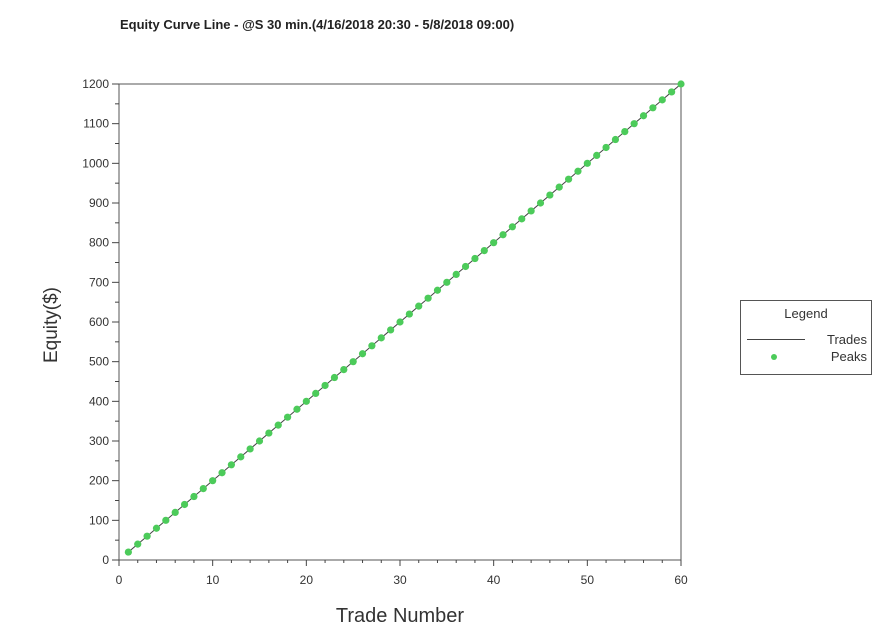 This screenshot has height=642, width=880. Describe the element at coordinates (99, 520) in the screenshot. I see `y-tick-label: 100` at that location.